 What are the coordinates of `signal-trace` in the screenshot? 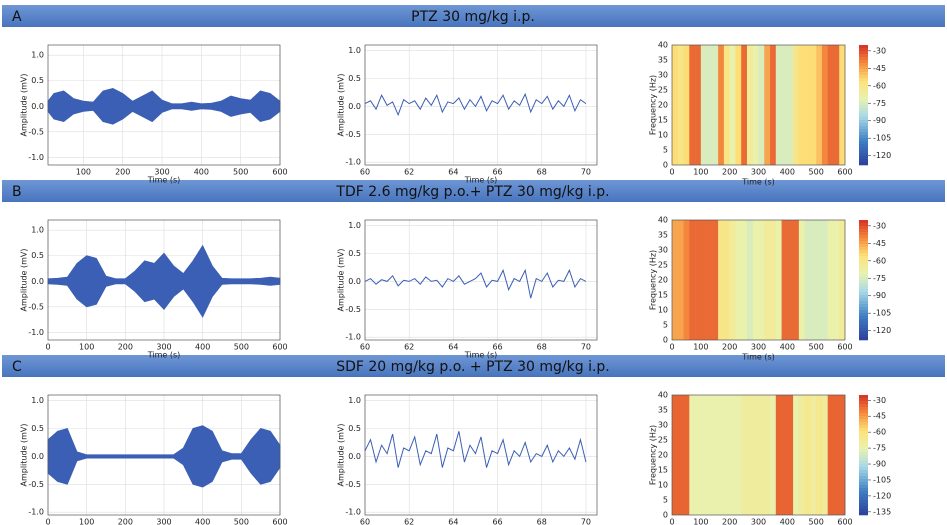 It's located at (475, 449).